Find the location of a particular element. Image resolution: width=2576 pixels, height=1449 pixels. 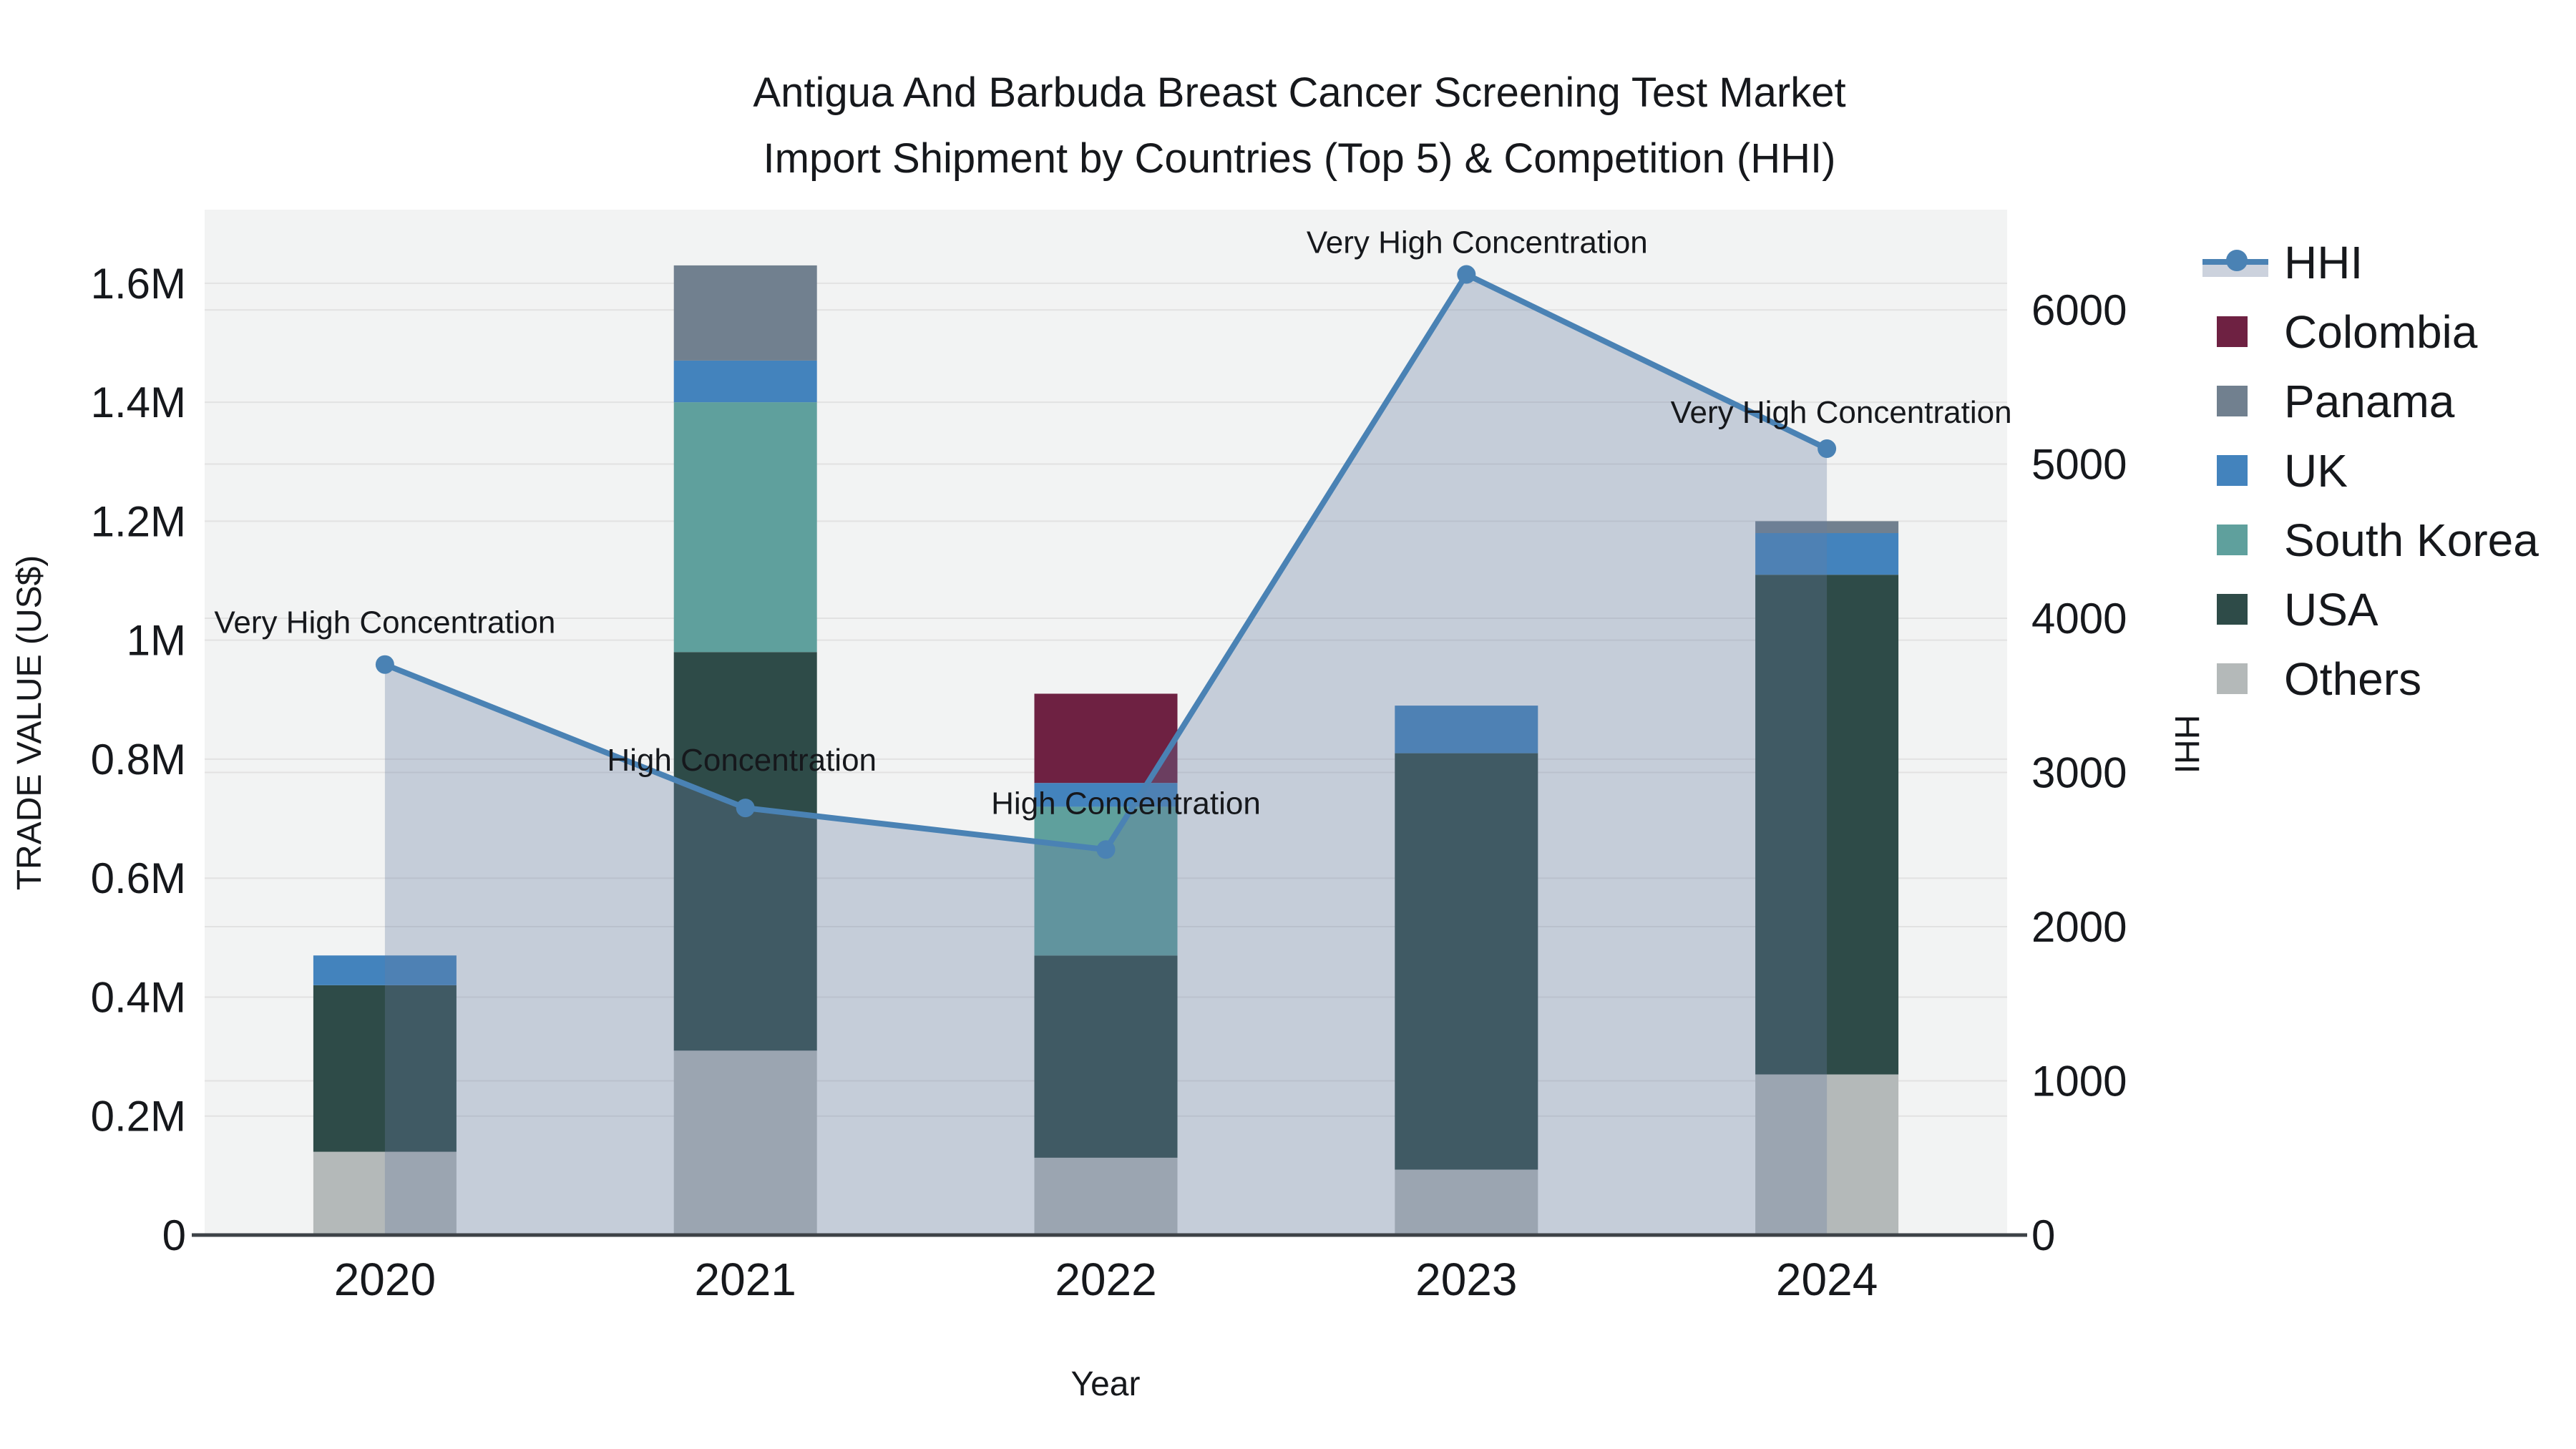

bar-segment-2024-others is located at coordinates (1827, 1154).